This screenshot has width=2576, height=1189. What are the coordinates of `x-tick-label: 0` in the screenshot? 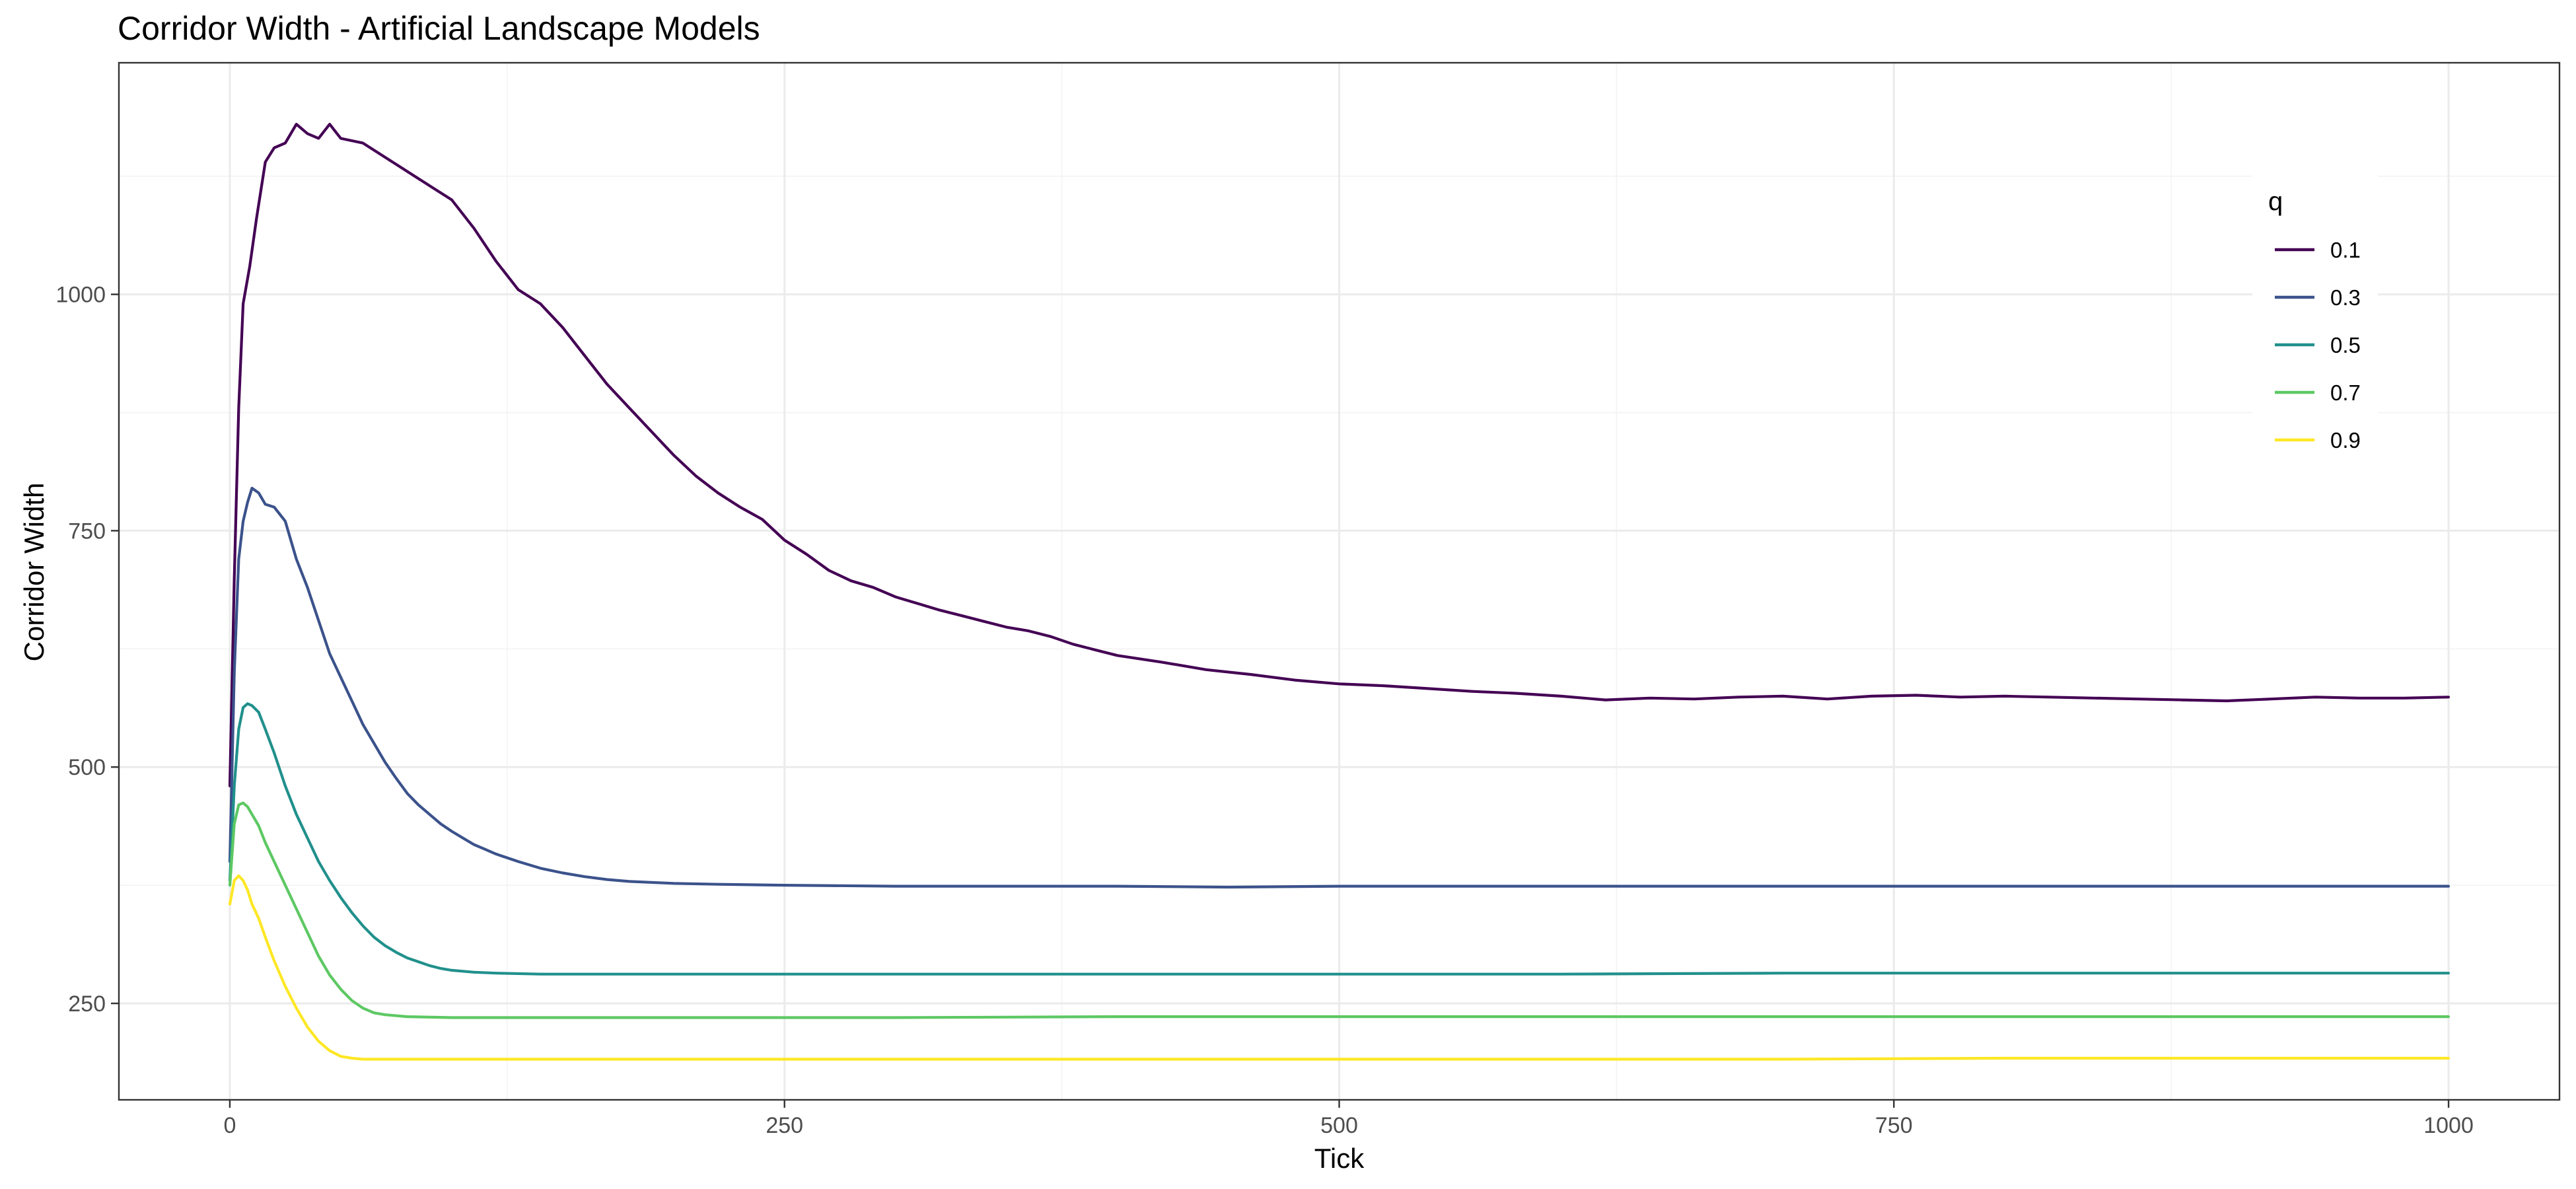 It's located at (230, 1125).